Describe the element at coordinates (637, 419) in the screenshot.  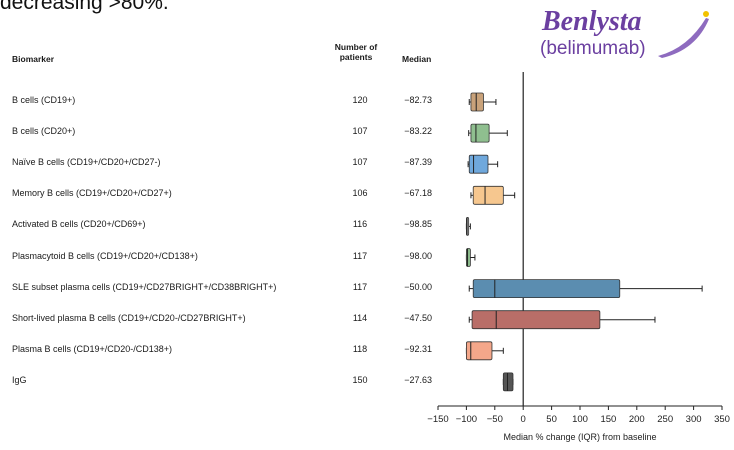
I see `x-tick-label: 200` at that location.